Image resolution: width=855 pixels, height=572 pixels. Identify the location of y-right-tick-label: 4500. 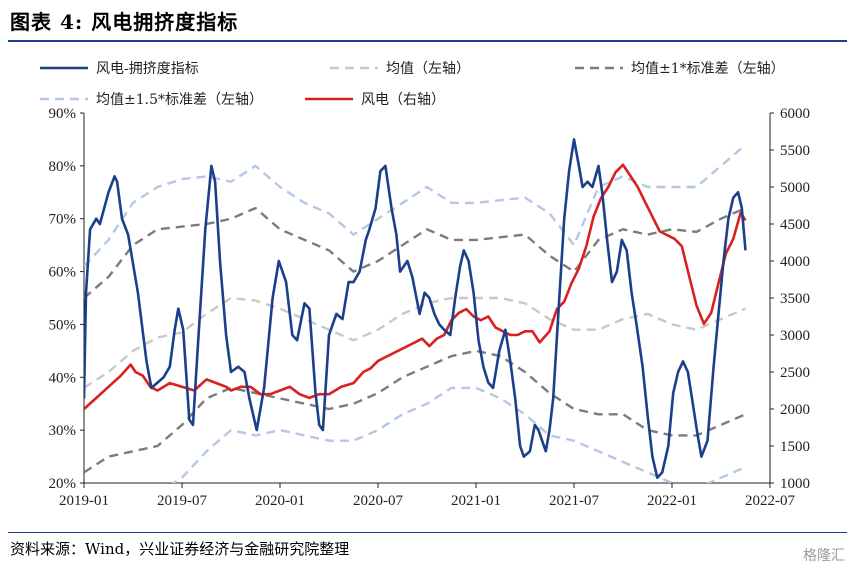
(795, 225).